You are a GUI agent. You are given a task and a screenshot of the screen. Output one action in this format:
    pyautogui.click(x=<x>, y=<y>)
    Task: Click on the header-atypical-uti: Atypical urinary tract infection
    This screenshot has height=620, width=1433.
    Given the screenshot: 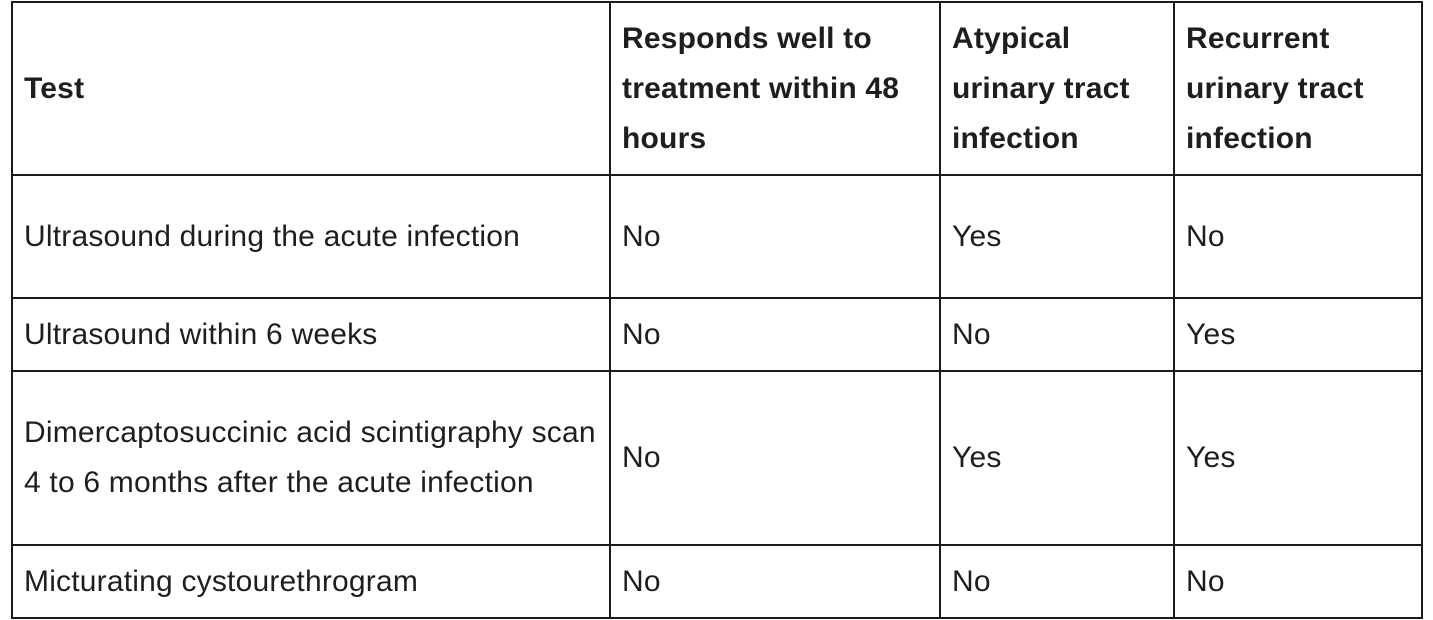 What is the action you would take?
    pyautogui.click(x=1057, y=88)
    